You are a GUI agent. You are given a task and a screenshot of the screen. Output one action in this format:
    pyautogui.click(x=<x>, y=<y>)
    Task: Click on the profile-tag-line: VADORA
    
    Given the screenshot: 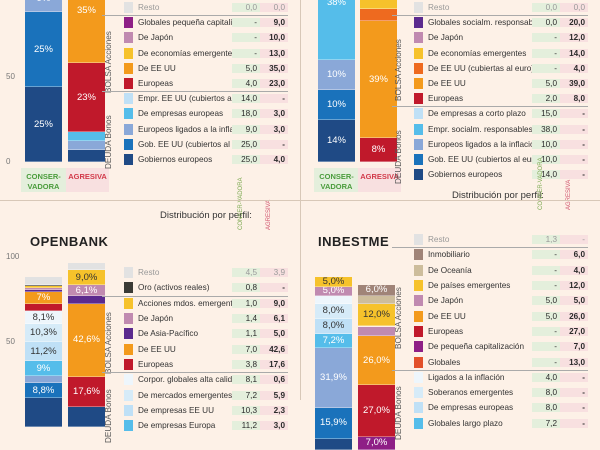 What is the action you would take?
    pyautogui.click(x=43, y=186)
    